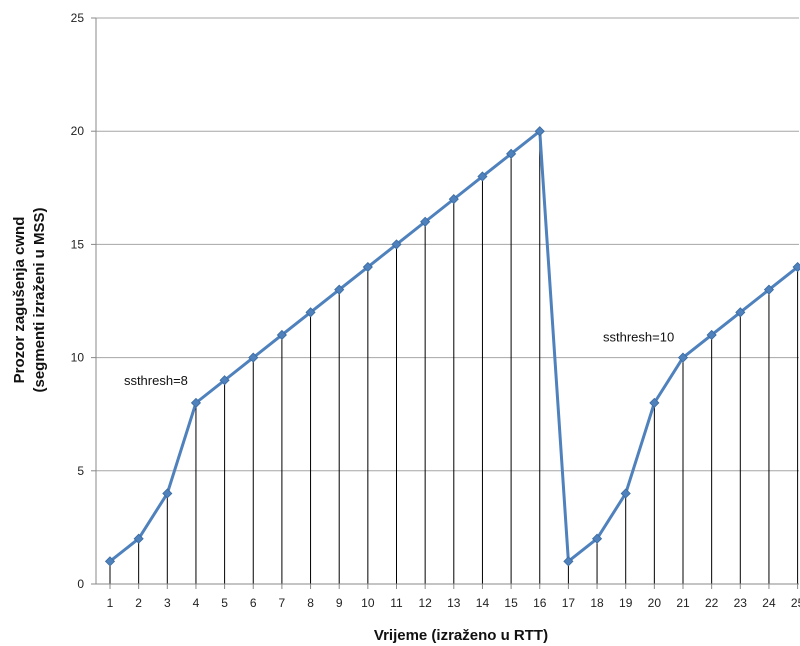 The image size is (800, 646). I want to click on x-tick-label: 1, so click(110, 603).